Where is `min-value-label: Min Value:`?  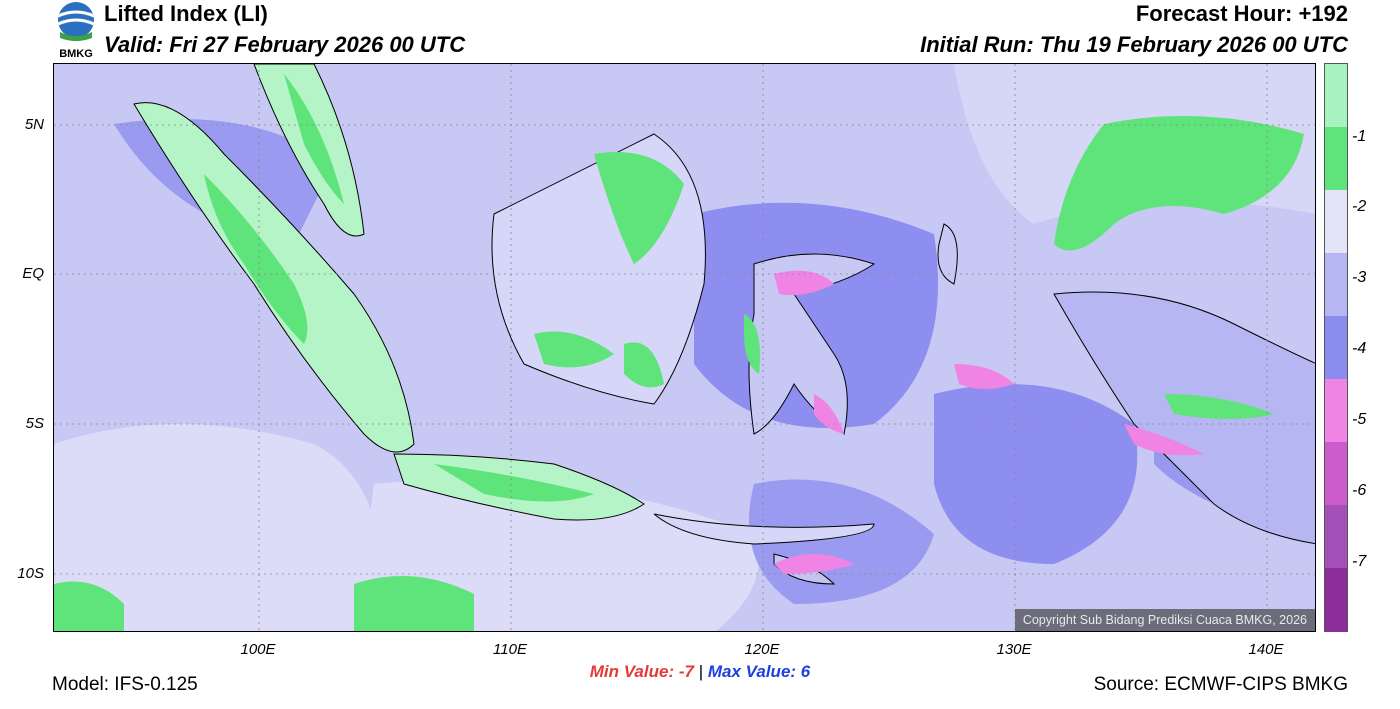 min-value-label: Min Value: is located at coordinates (632, 671).